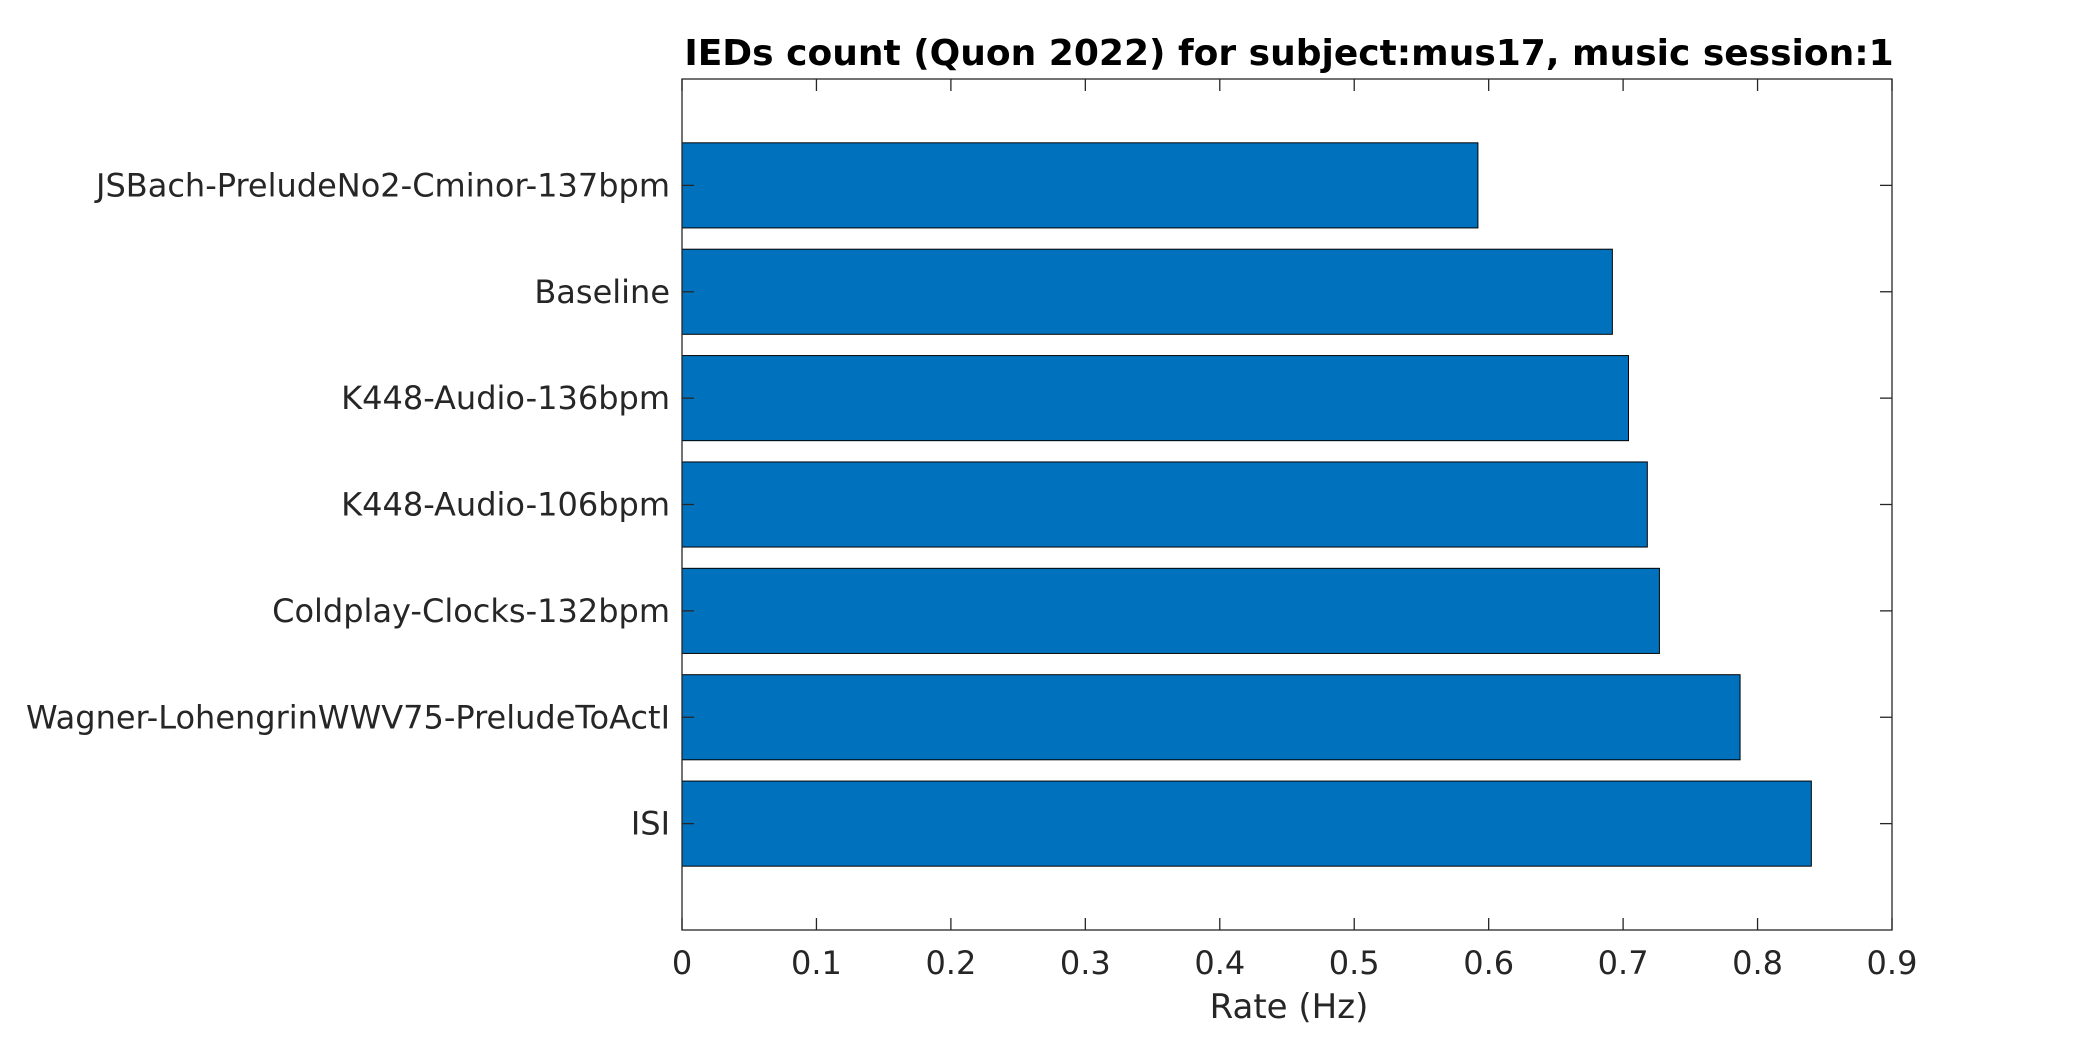 The width and height of the screenshot is (2083, 1042). I want to click on x-tick-label: 0.8, so click(1757, 963).